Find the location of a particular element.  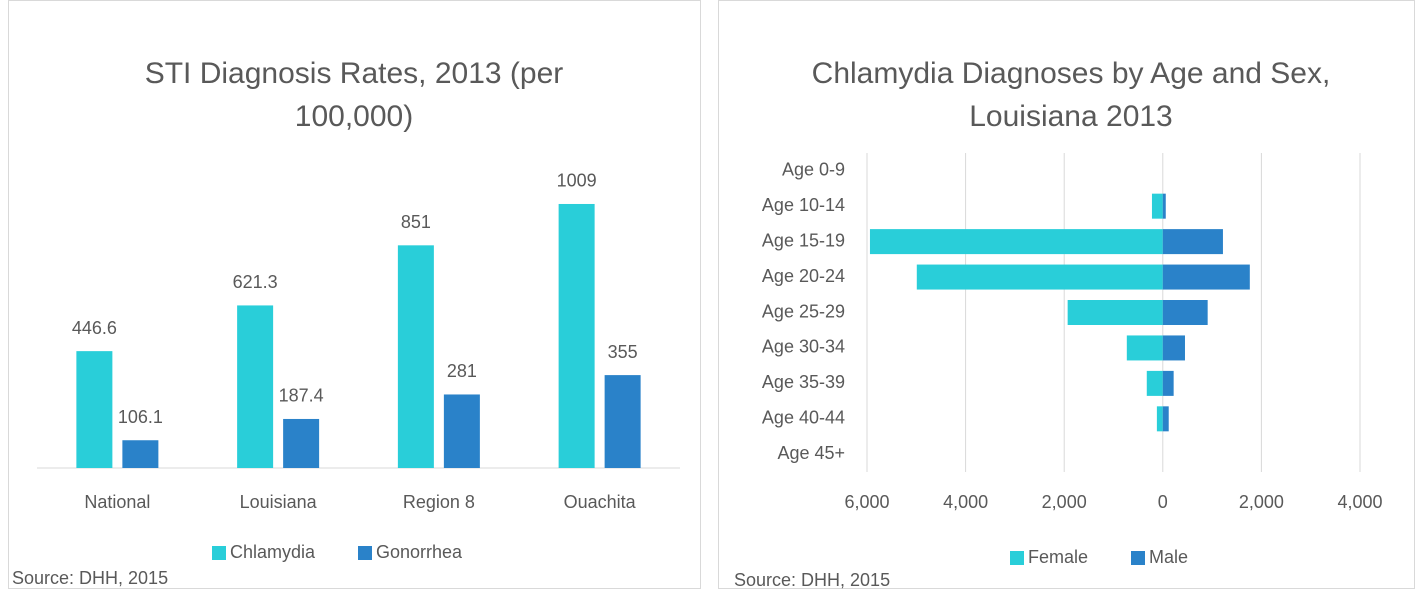

y-tick-label: Age 40-44 is located at coordinates (803, 418).